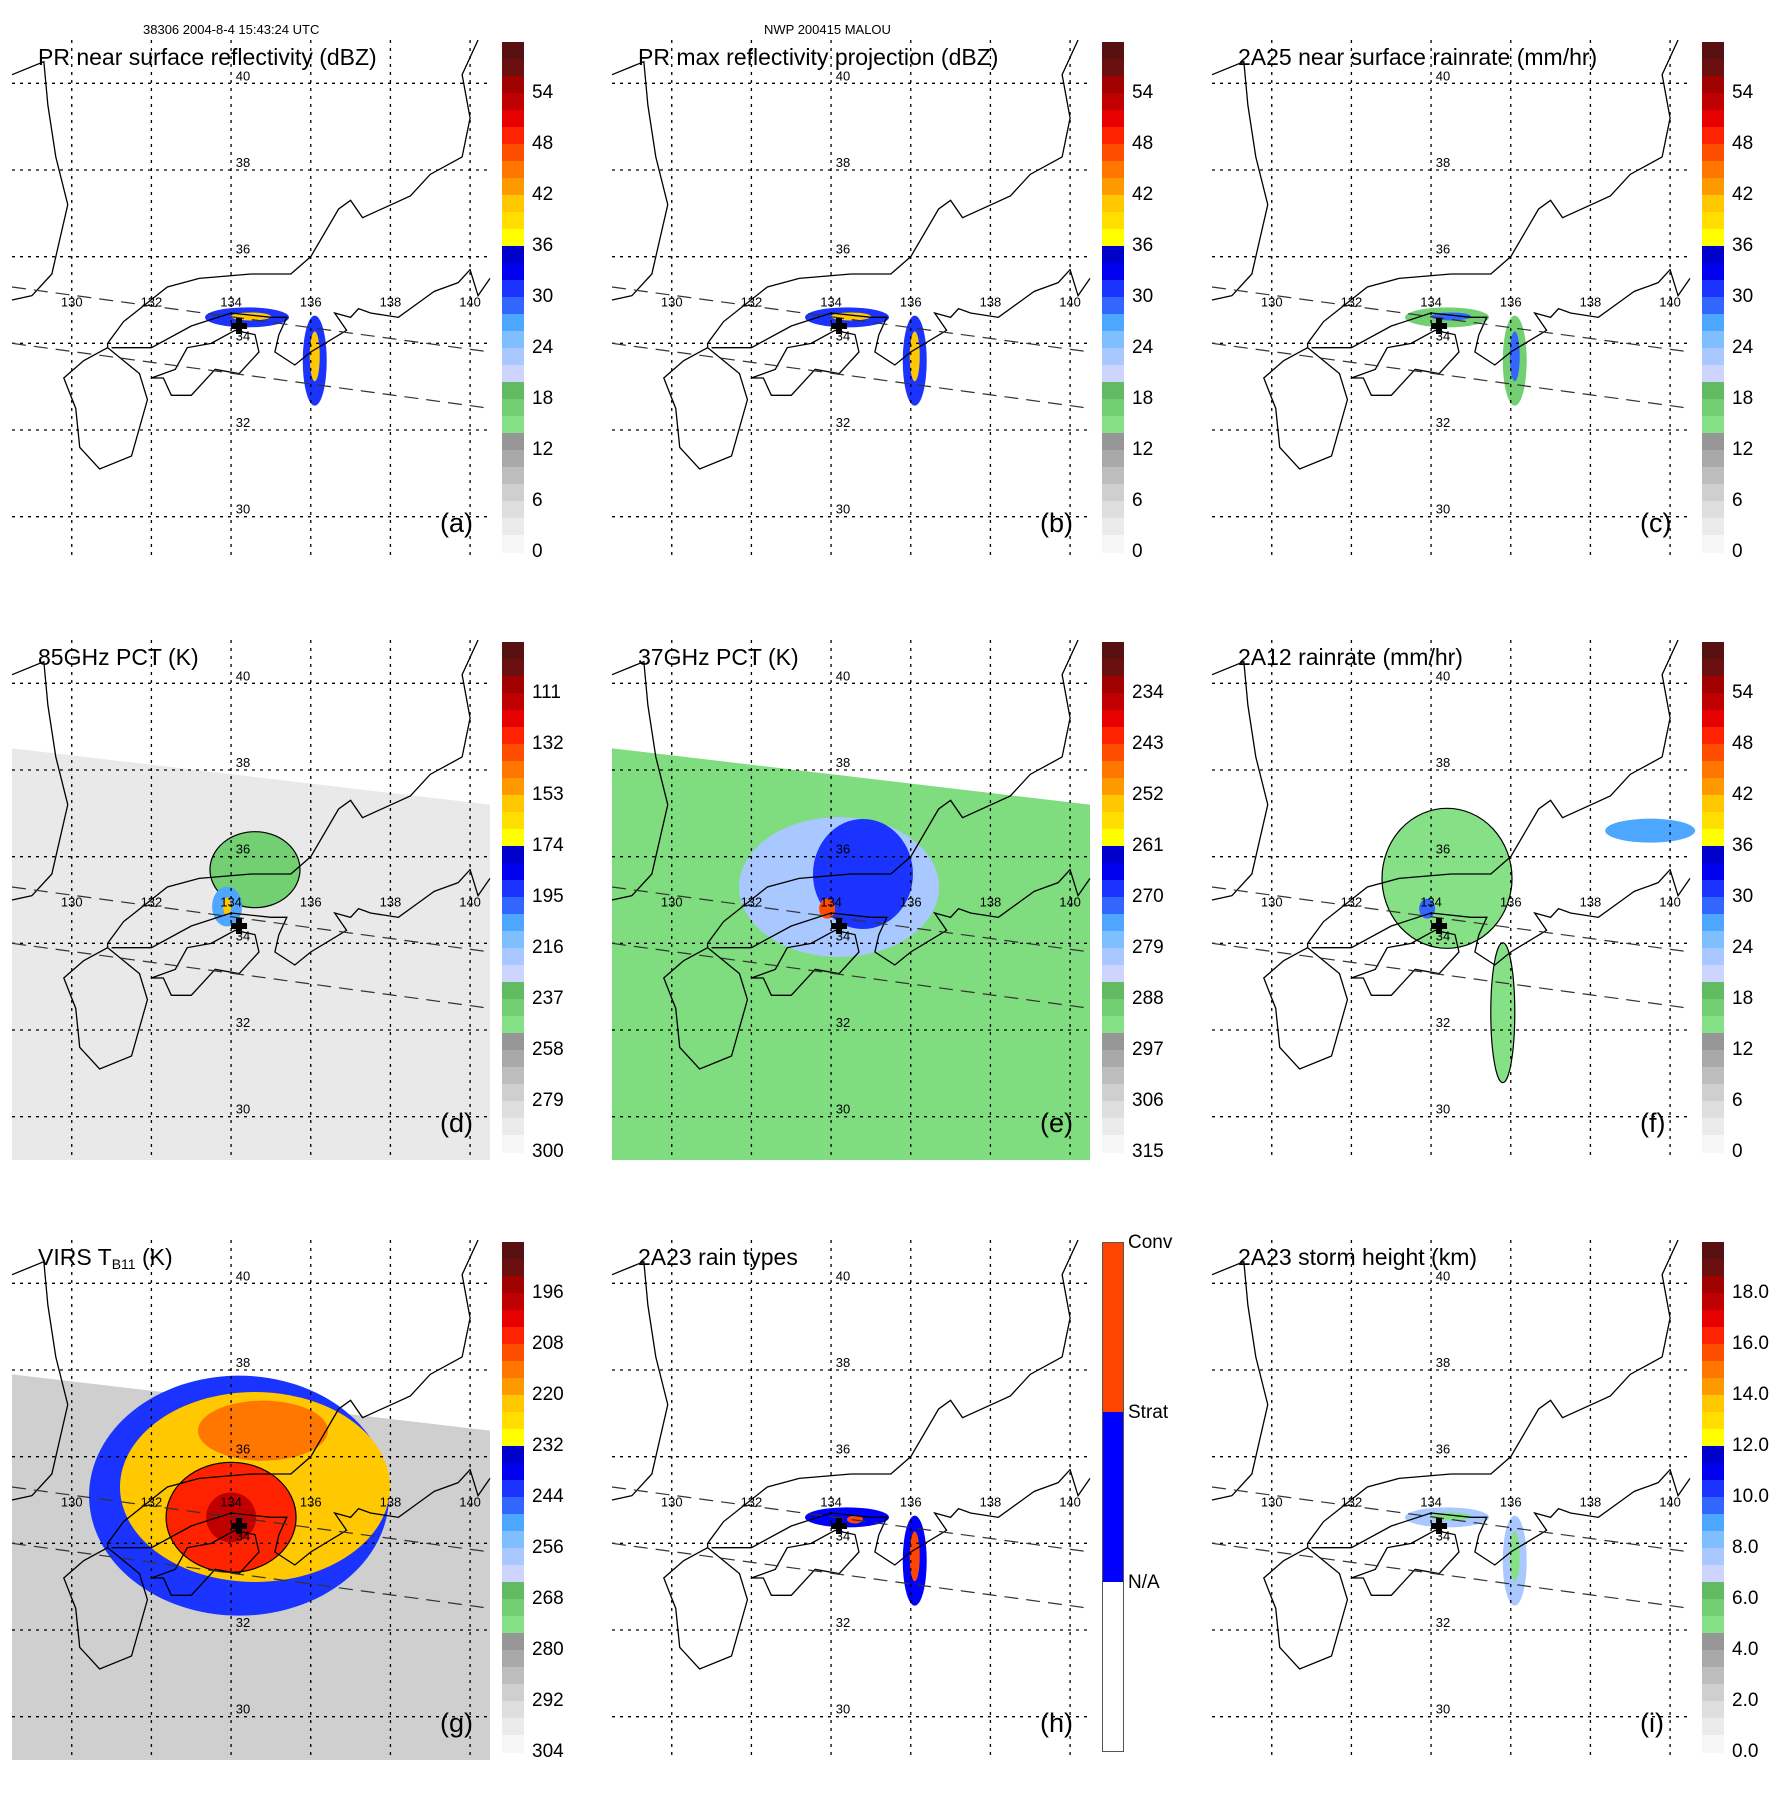 This screenshot has width=1771, height=1820. I want to click on colorbar-tick-label: 0, so click(1137, 551).